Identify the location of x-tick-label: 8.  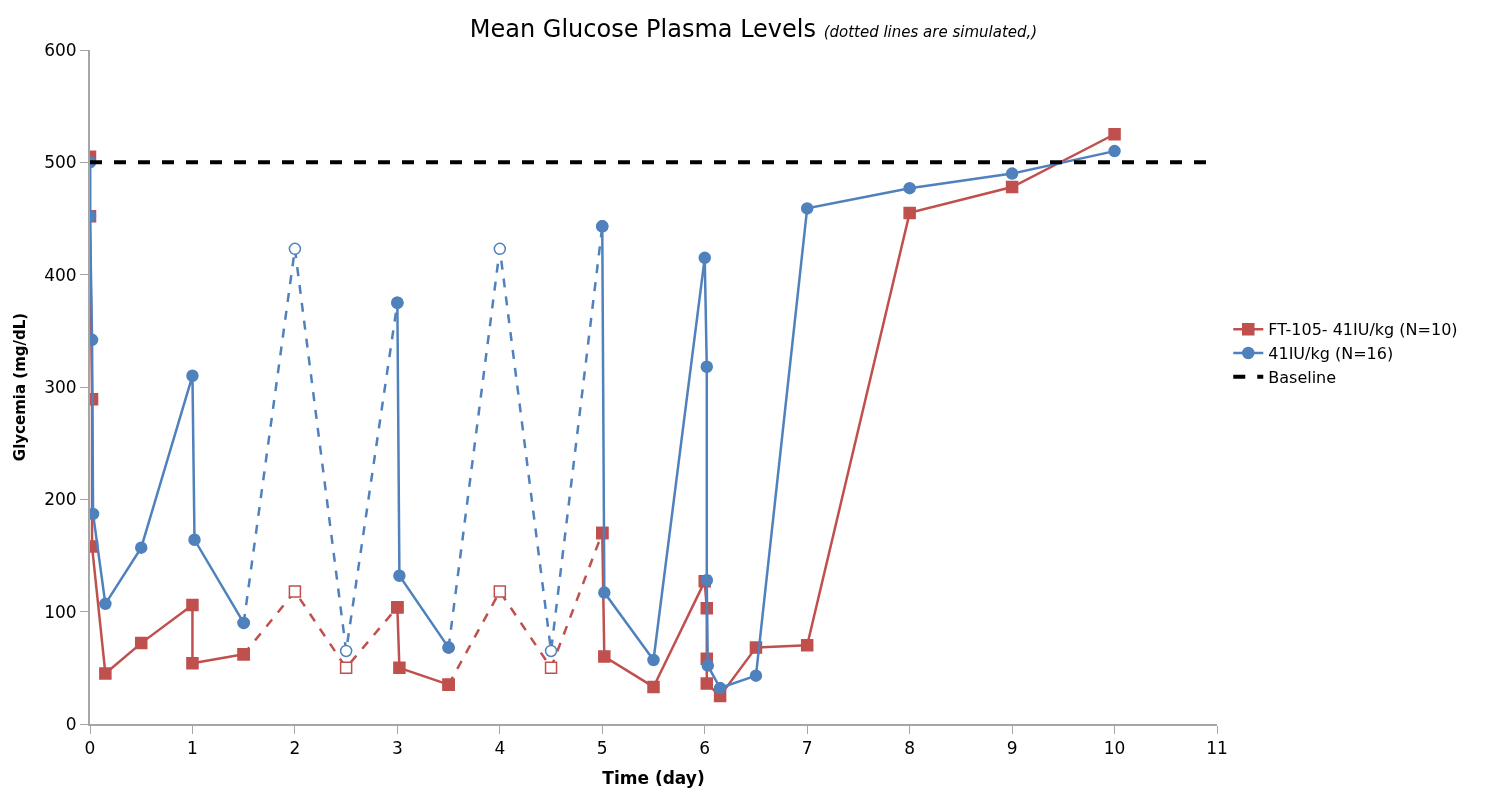
(910, 748).